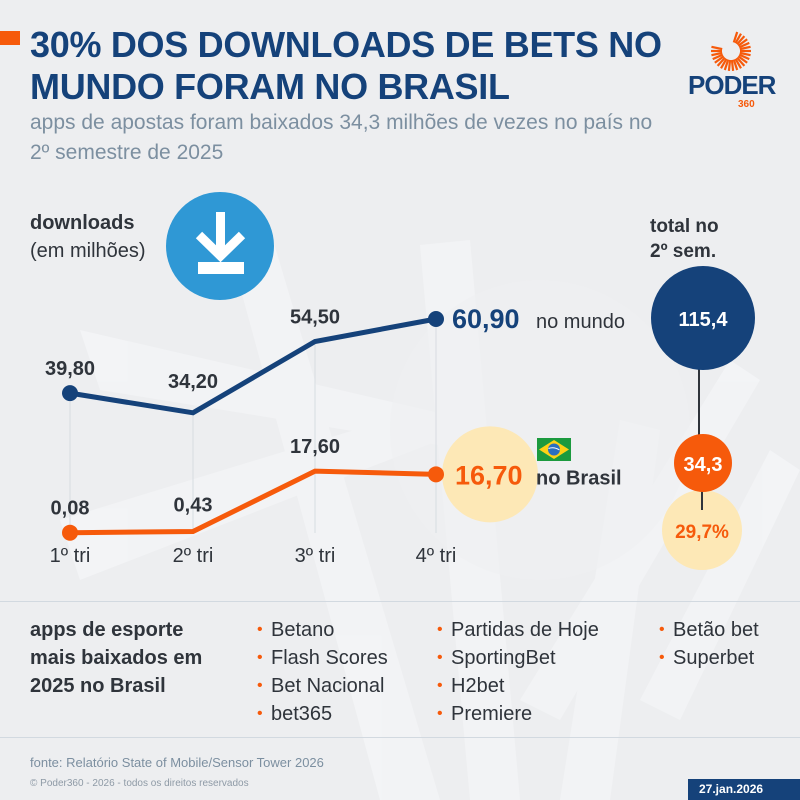  What do you see at coordinates (731, 51) in the screenshot?
I see `poder360-logo-icon` at bounding box center [731, 51].